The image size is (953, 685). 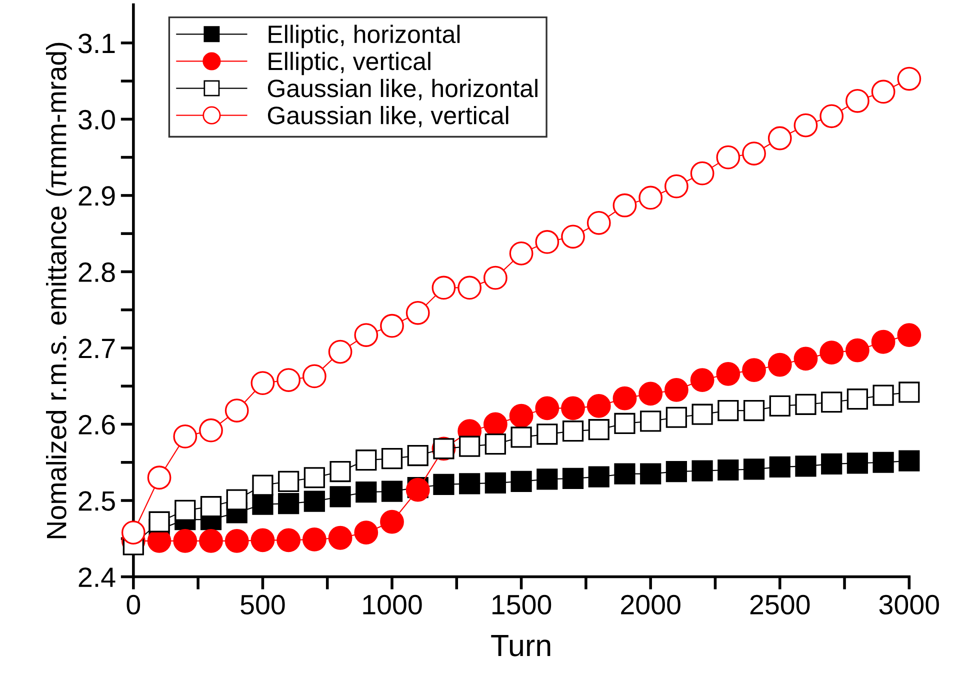 What do you see at coordinates (388, 117) in the screenshot?
I see `legend-label: Gaussian like, vertical` at bounding box center [388, 117].